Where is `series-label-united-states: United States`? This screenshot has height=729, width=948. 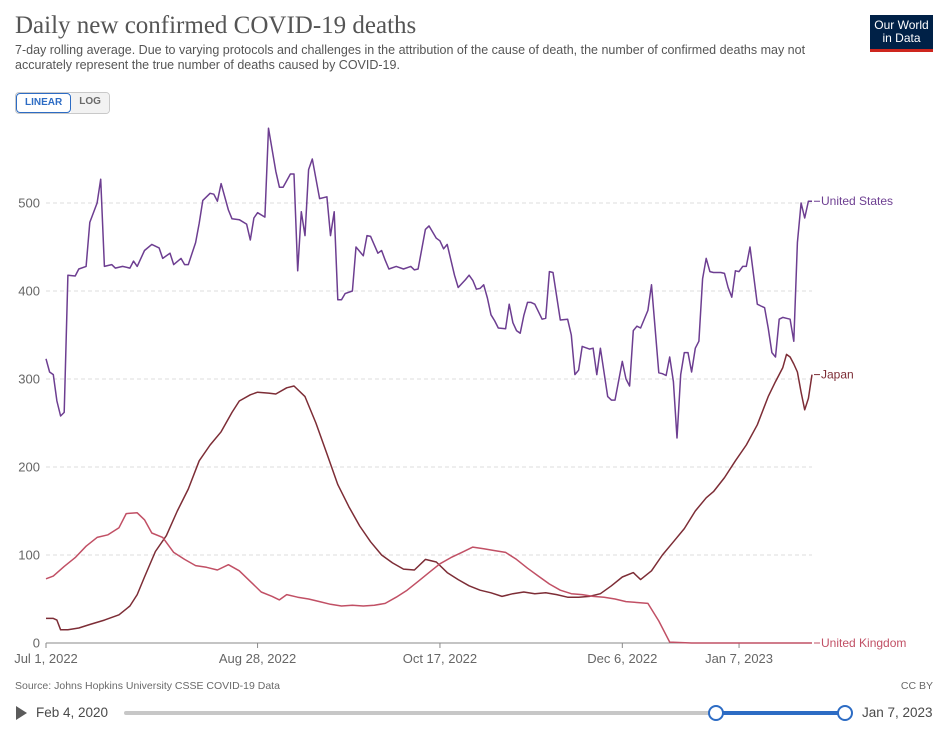 series-label-united-states: United States is located at coordinates (857, 201).